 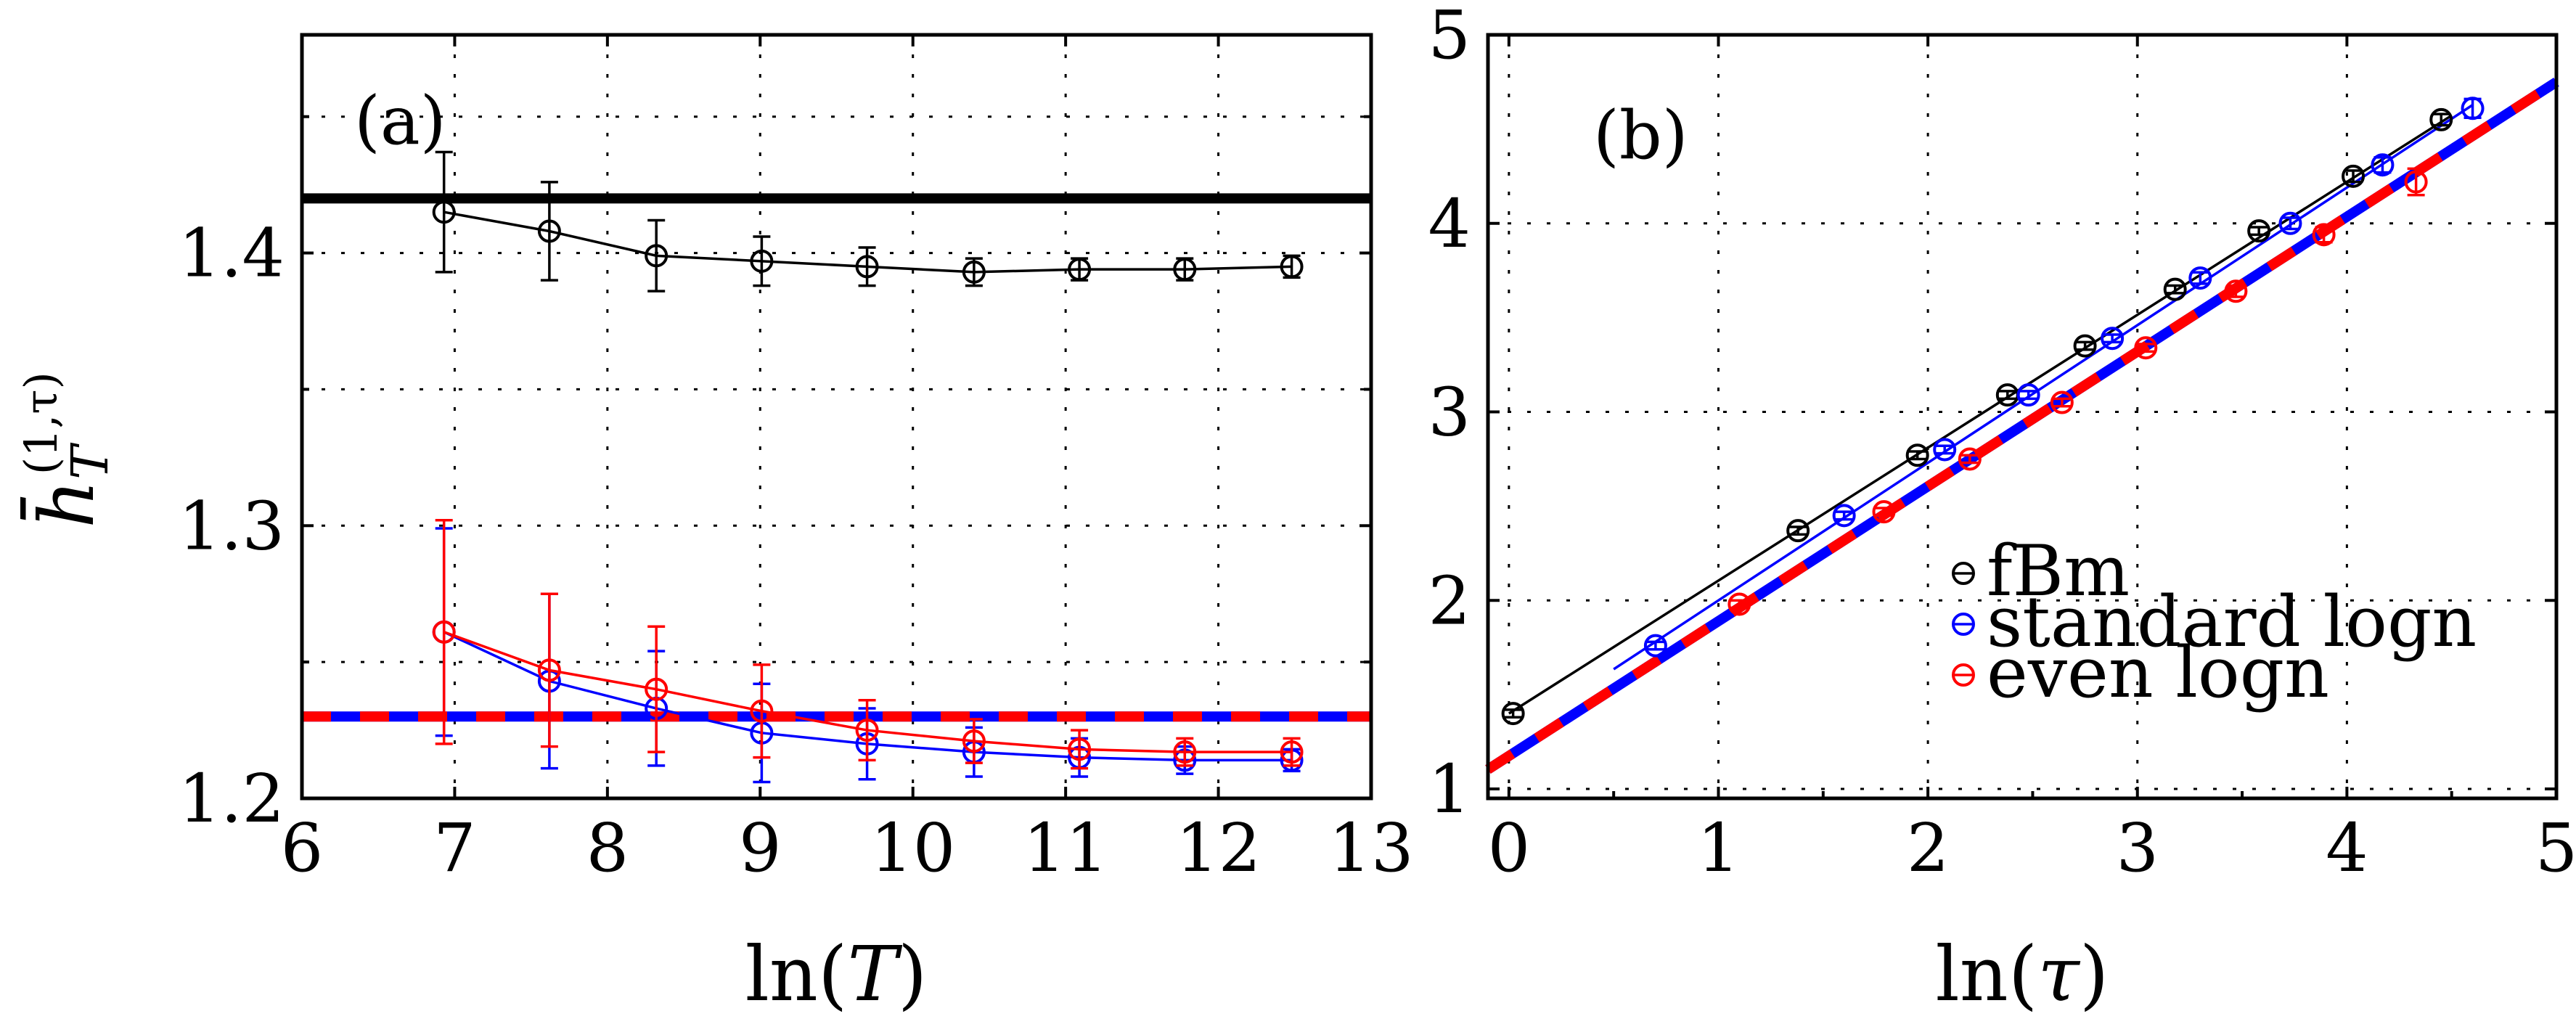 What do you see at coordinates (1719, 848) in the screenshot?
I see `x-tick-label: 1` at bounding box center [1719, 848].